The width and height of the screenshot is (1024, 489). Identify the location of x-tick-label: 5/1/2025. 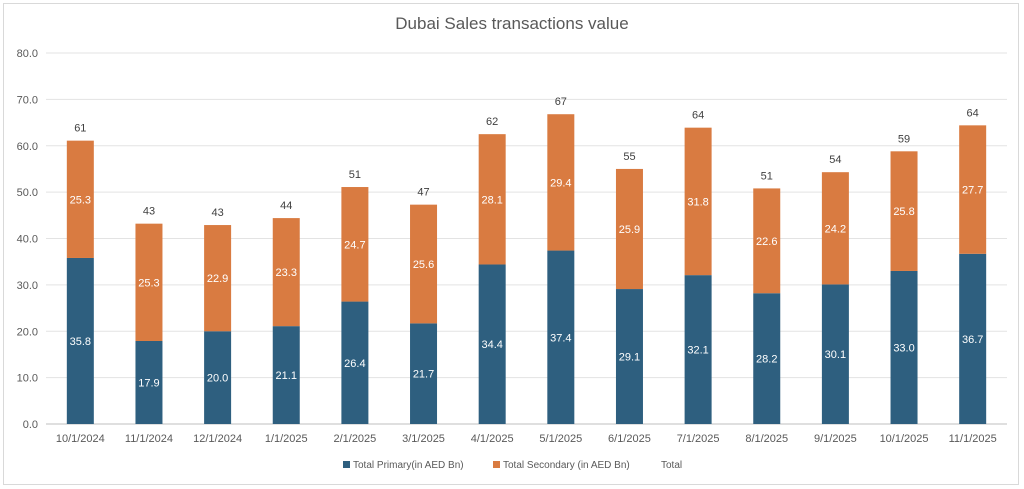
(560, 439).